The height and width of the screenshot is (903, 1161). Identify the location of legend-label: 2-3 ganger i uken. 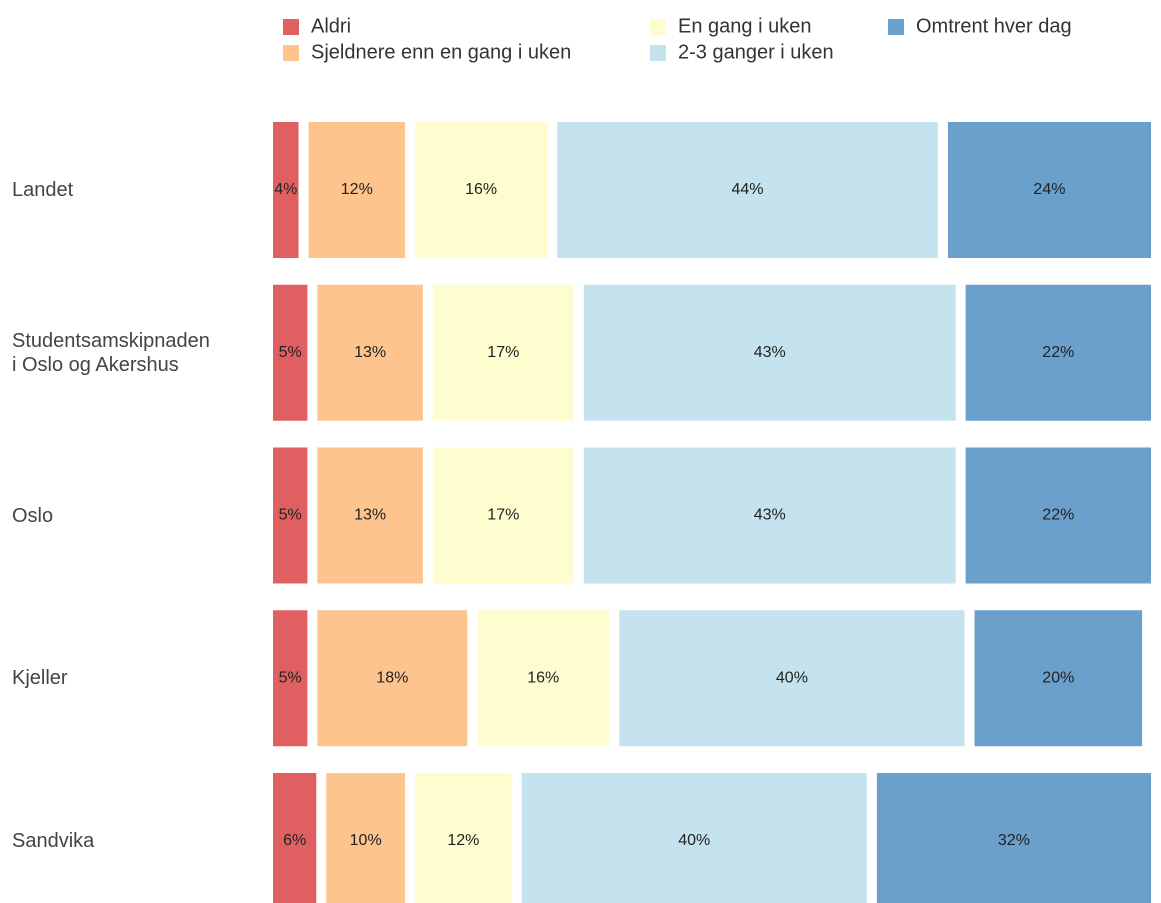
(756, 52).